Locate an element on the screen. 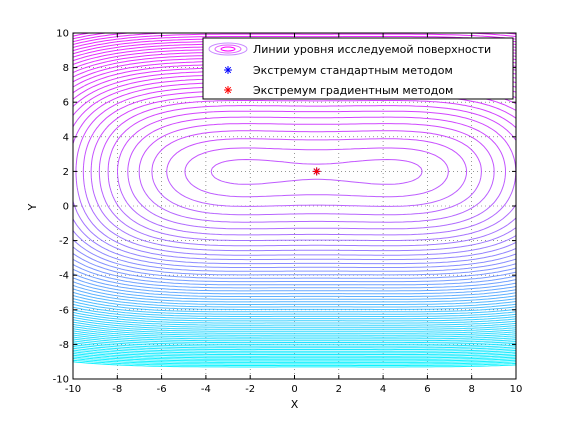  x-tick-label: 4 is located at coordinates (383, 389).